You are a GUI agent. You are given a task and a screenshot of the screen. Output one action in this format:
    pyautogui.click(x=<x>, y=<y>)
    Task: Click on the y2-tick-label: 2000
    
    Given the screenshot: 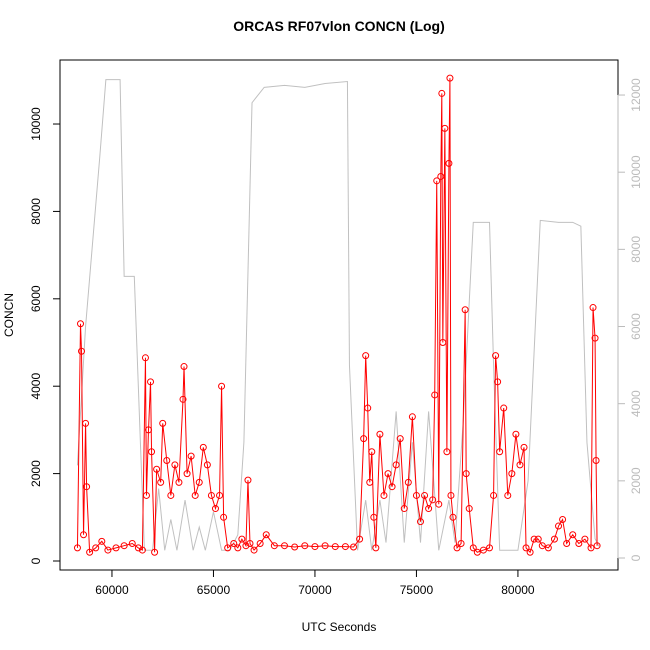 What is the action you would take?
    pyautogui.click(x=636, y=480)
    